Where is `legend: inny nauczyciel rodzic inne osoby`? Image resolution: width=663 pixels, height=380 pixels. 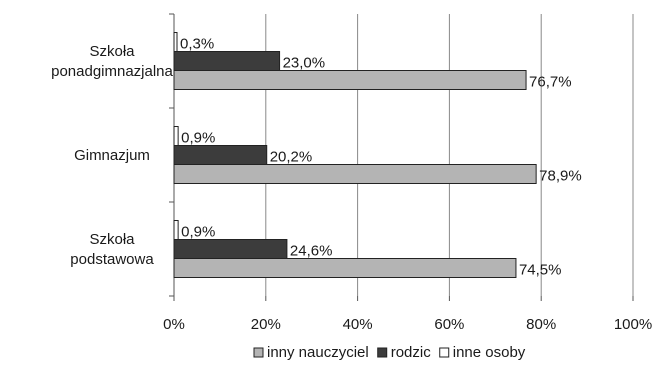 legend: inny nauczyciel rodzic inne osoby is located at coordinates (389, 352).